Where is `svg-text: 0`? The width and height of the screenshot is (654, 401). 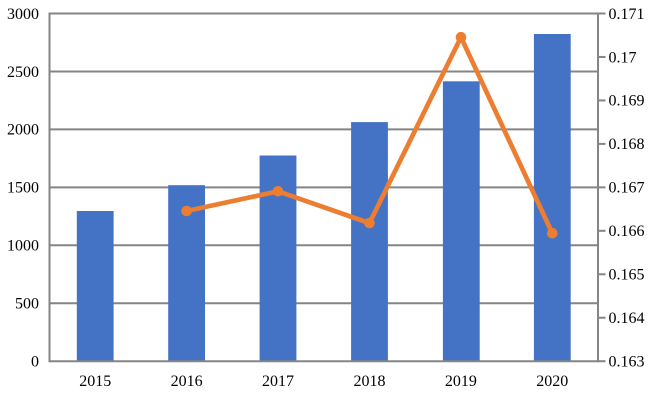
svg-text: 0 is located at coordinates (35, 362).